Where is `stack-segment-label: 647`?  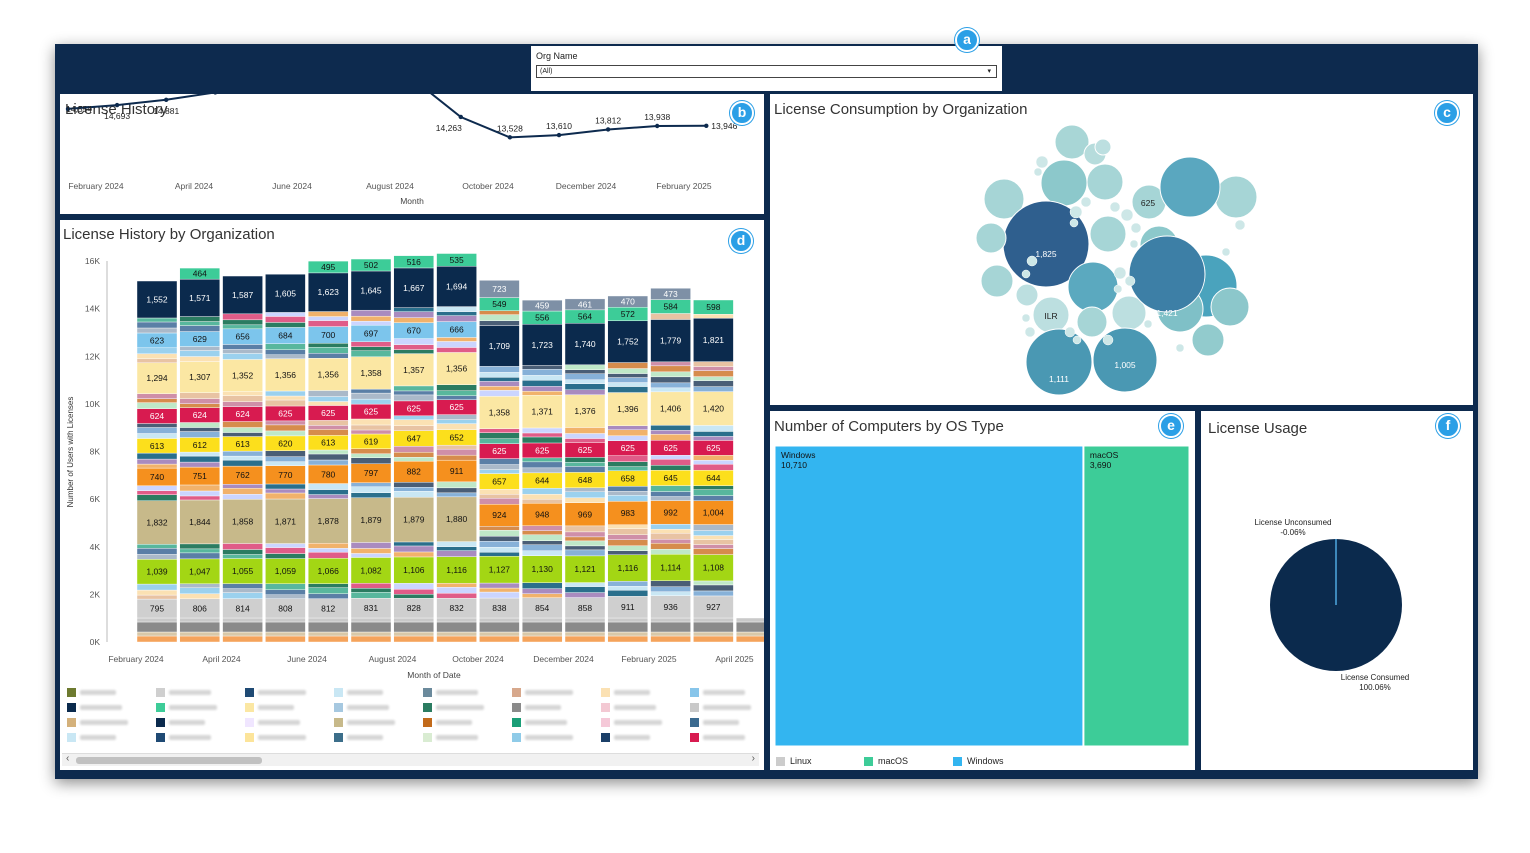
stack-segment-label: 647 is located at coordinates (414, 438).